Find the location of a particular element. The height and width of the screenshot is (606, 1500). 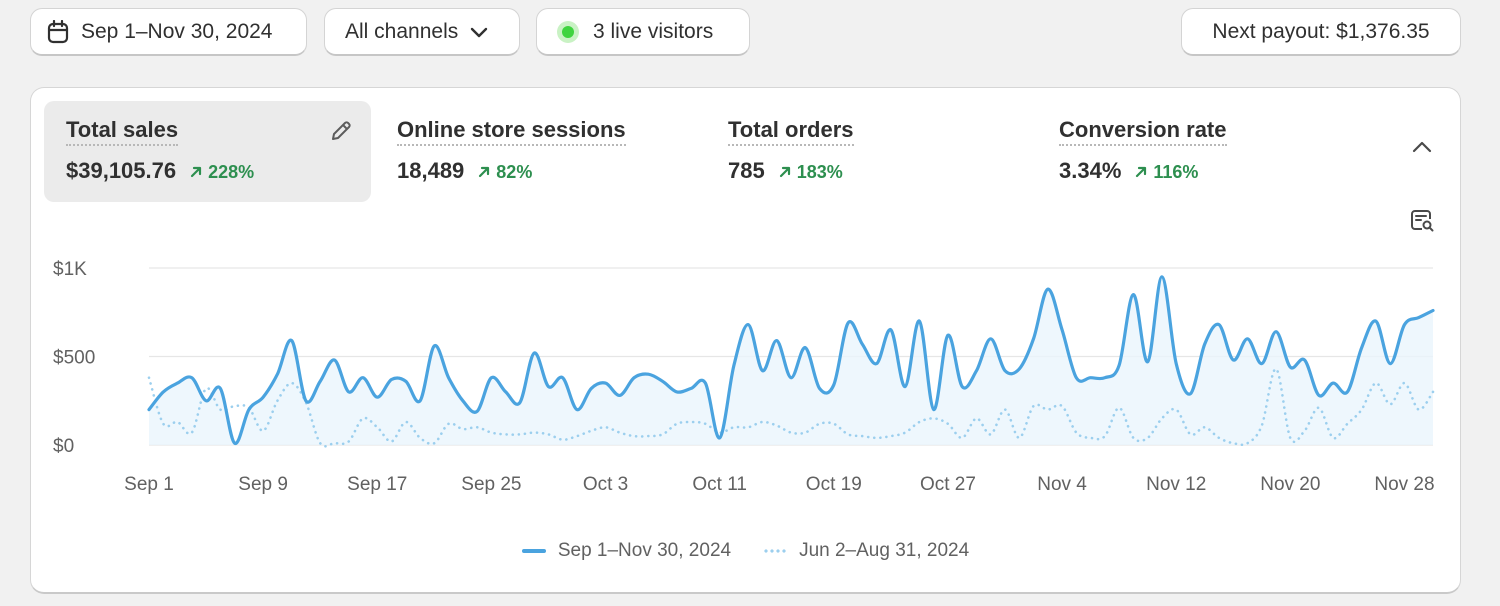

metric-title: Total sales is located at coordinates (122, 131).